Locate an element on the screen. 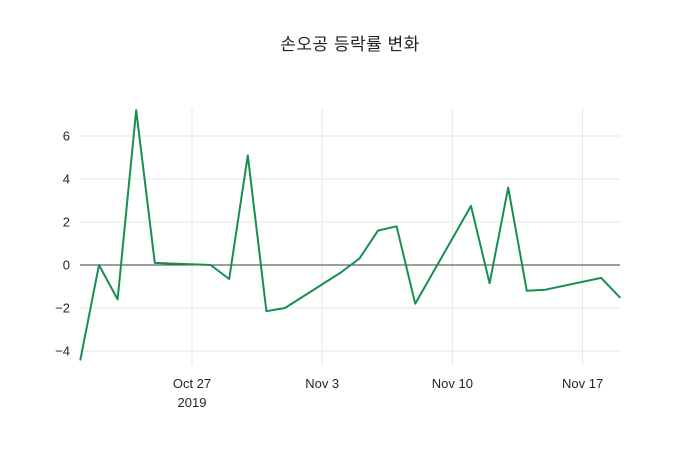 Image resolution: width=700 pixels, height=450 pixels. y-axis-tick-label: 2 is located at coordinates (66, 222).